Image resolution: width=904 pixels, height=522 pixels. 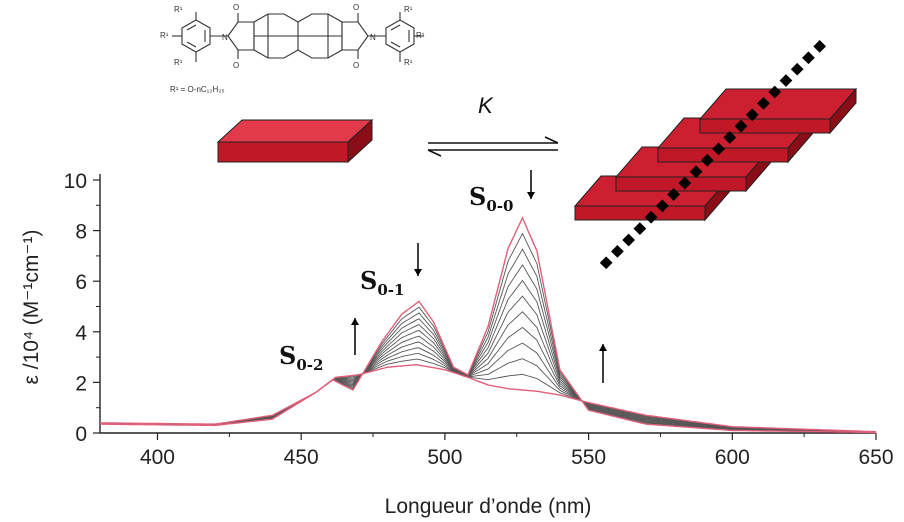 I want to click on right-imide-ring, so click(x=355, y=36).